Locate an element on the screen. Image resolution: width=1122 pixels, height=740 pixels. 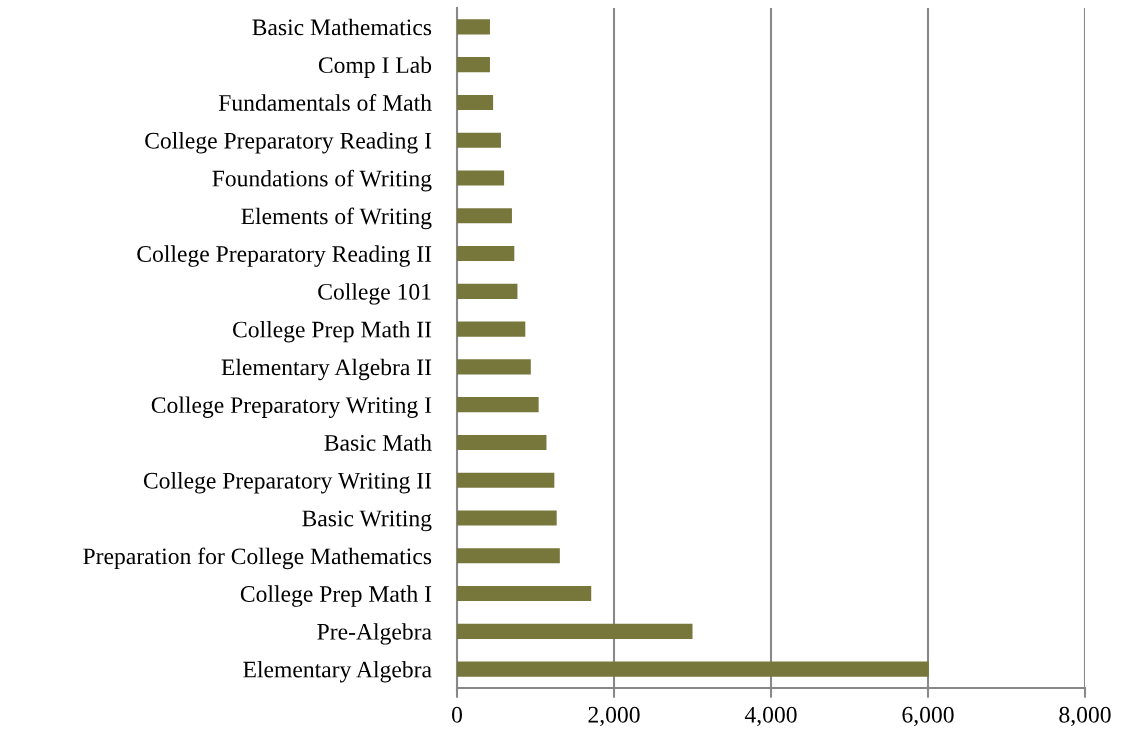
x-tick-label: 0 is located at coordinates (457, 714).